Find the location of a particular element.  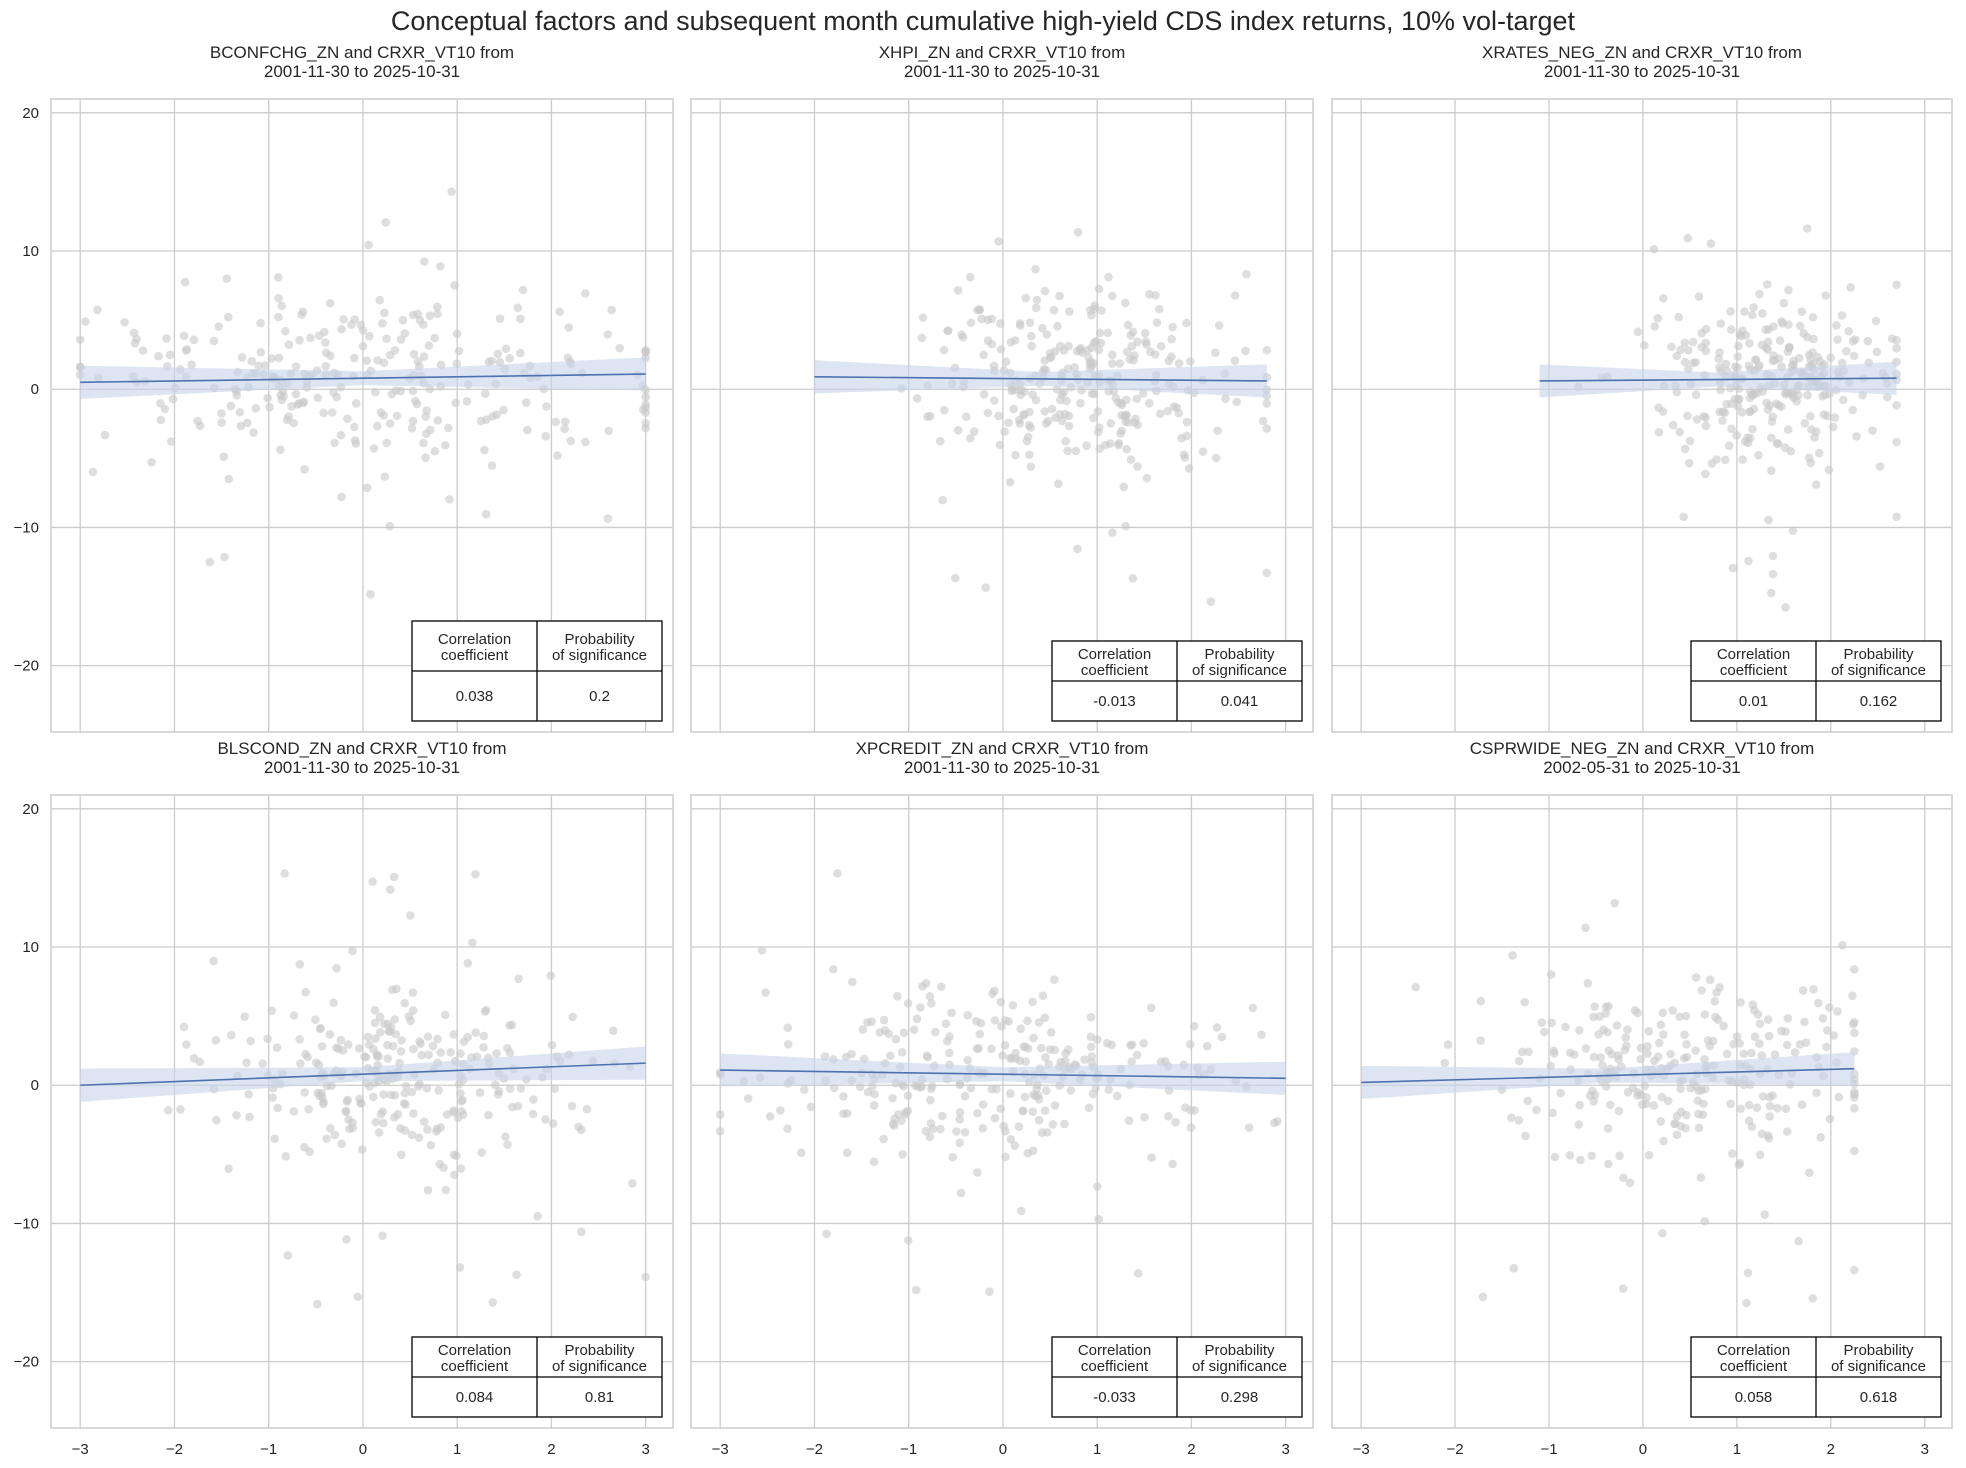

subplot-title: BLSCOND_ZN and CRXR_VT10 from is located at coordinates (361, 748).